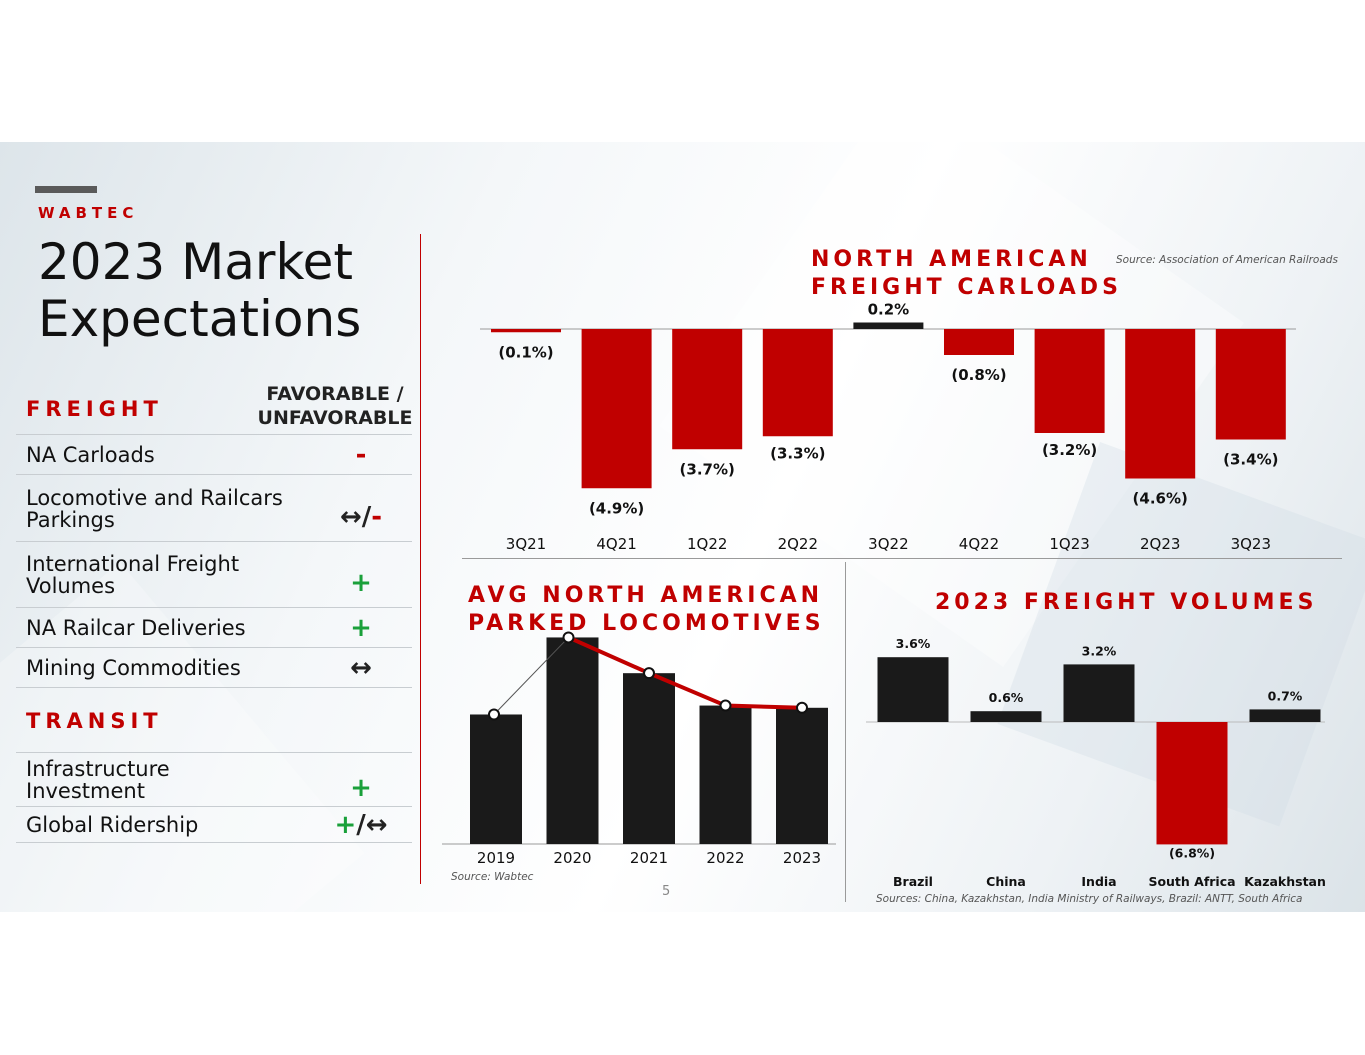 The width and height of the screenshot is (1365, 1055). Describe the element at coordinates (377, 516) in the screenshot. I see `favorability-symbol: -` at that location.